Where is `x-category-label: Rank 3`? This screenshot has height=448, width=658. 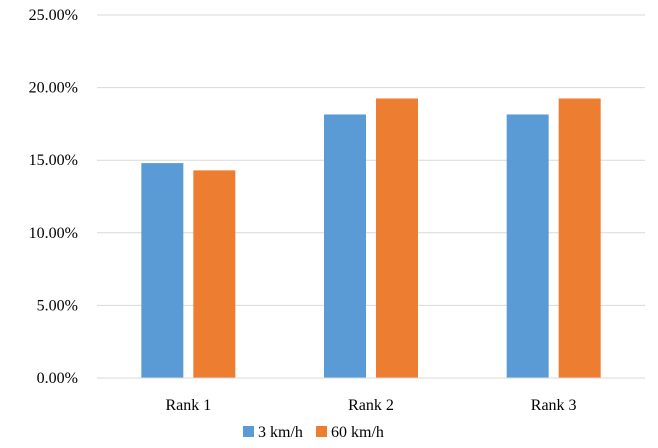
x-category-label: Rank 3 is located at coordinates (554, 405).